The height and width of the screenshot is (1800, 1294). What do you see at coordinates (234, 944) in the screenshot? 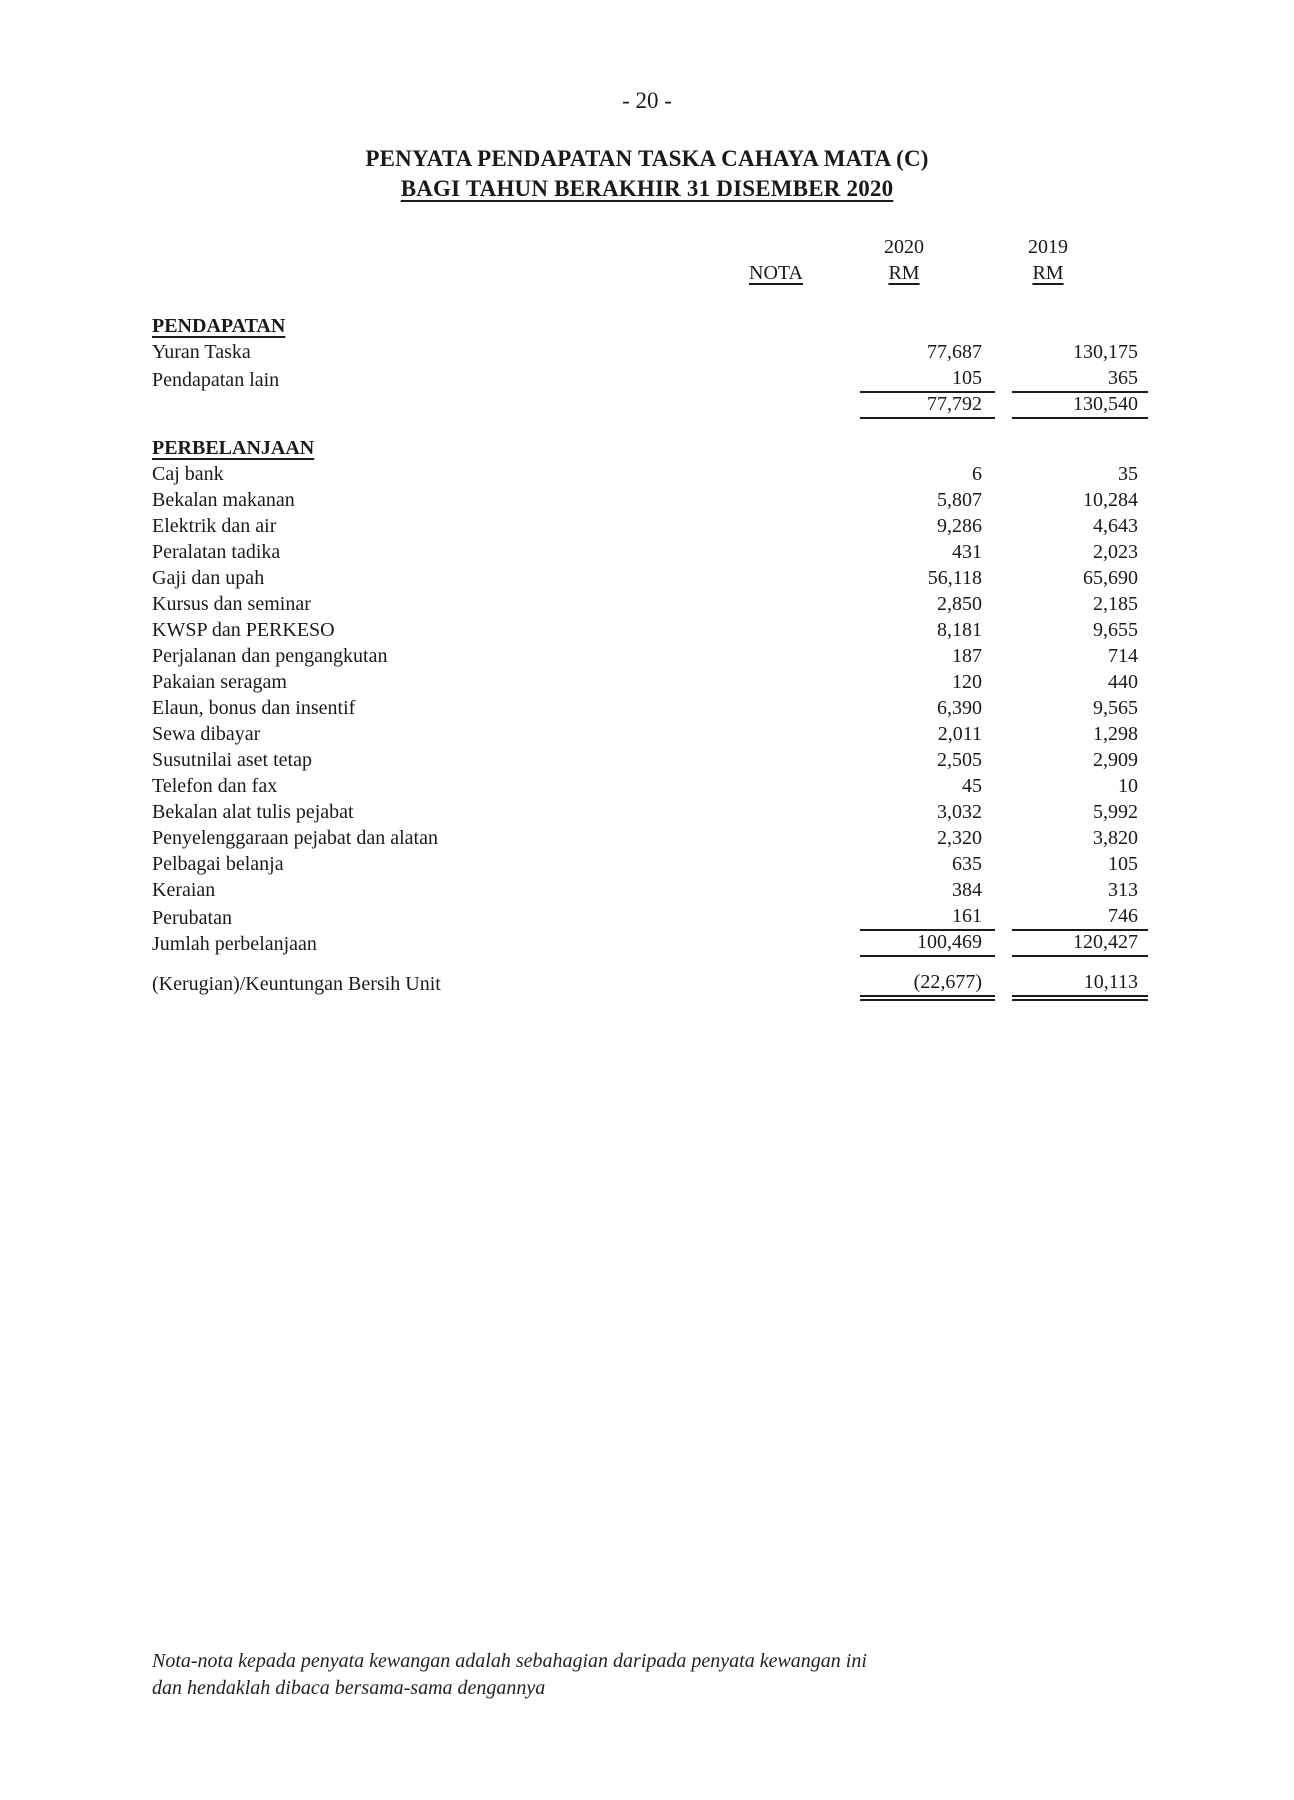
I see `row-label: Jumlah perbelanjaan` at bounding box center [234, 944].